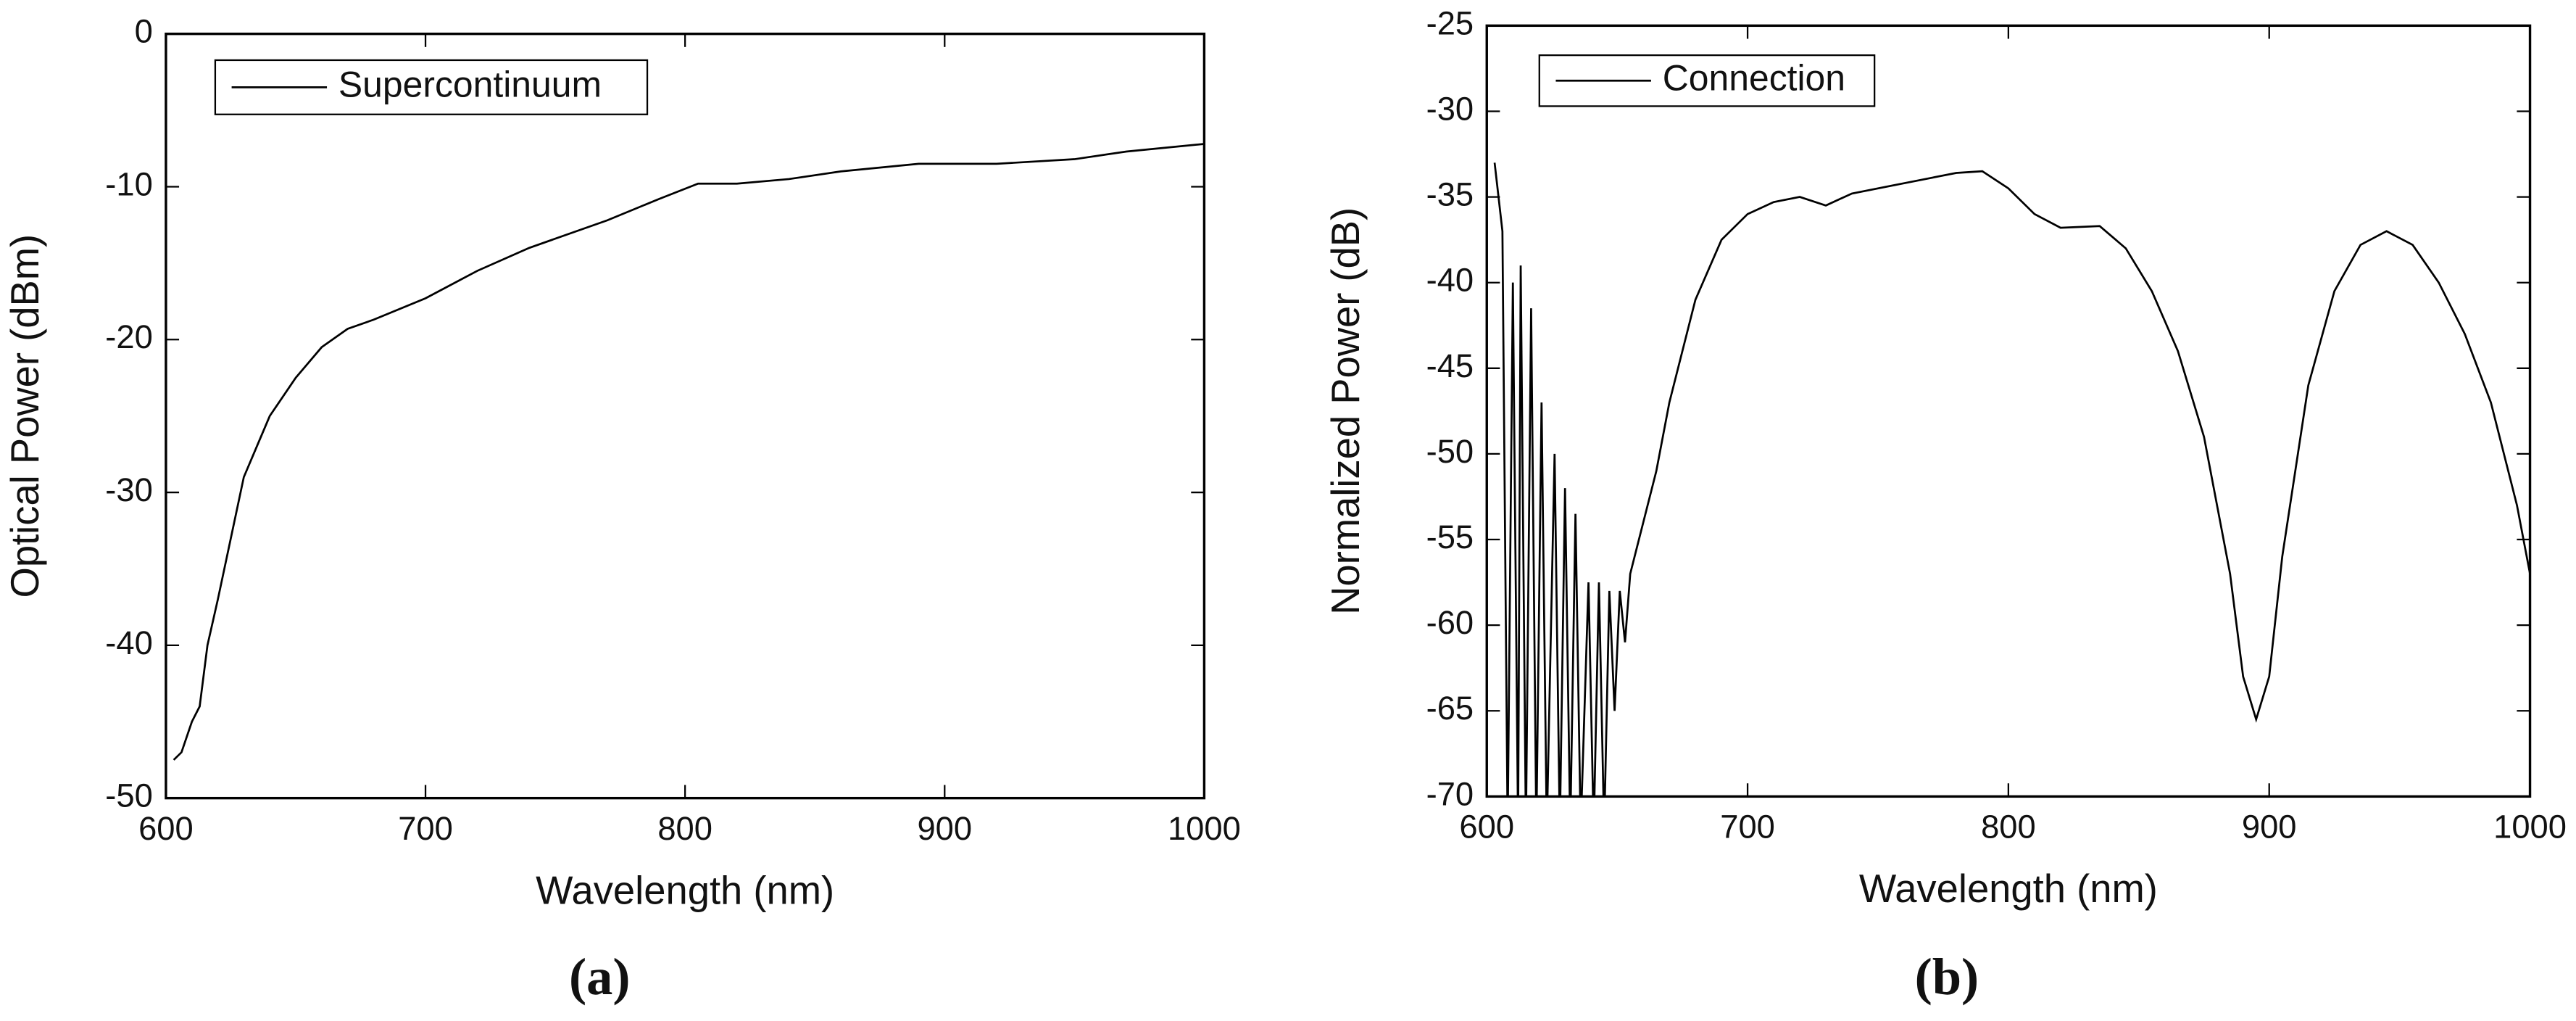  I want to click on y-tick-label: -20, so click(129, 336).